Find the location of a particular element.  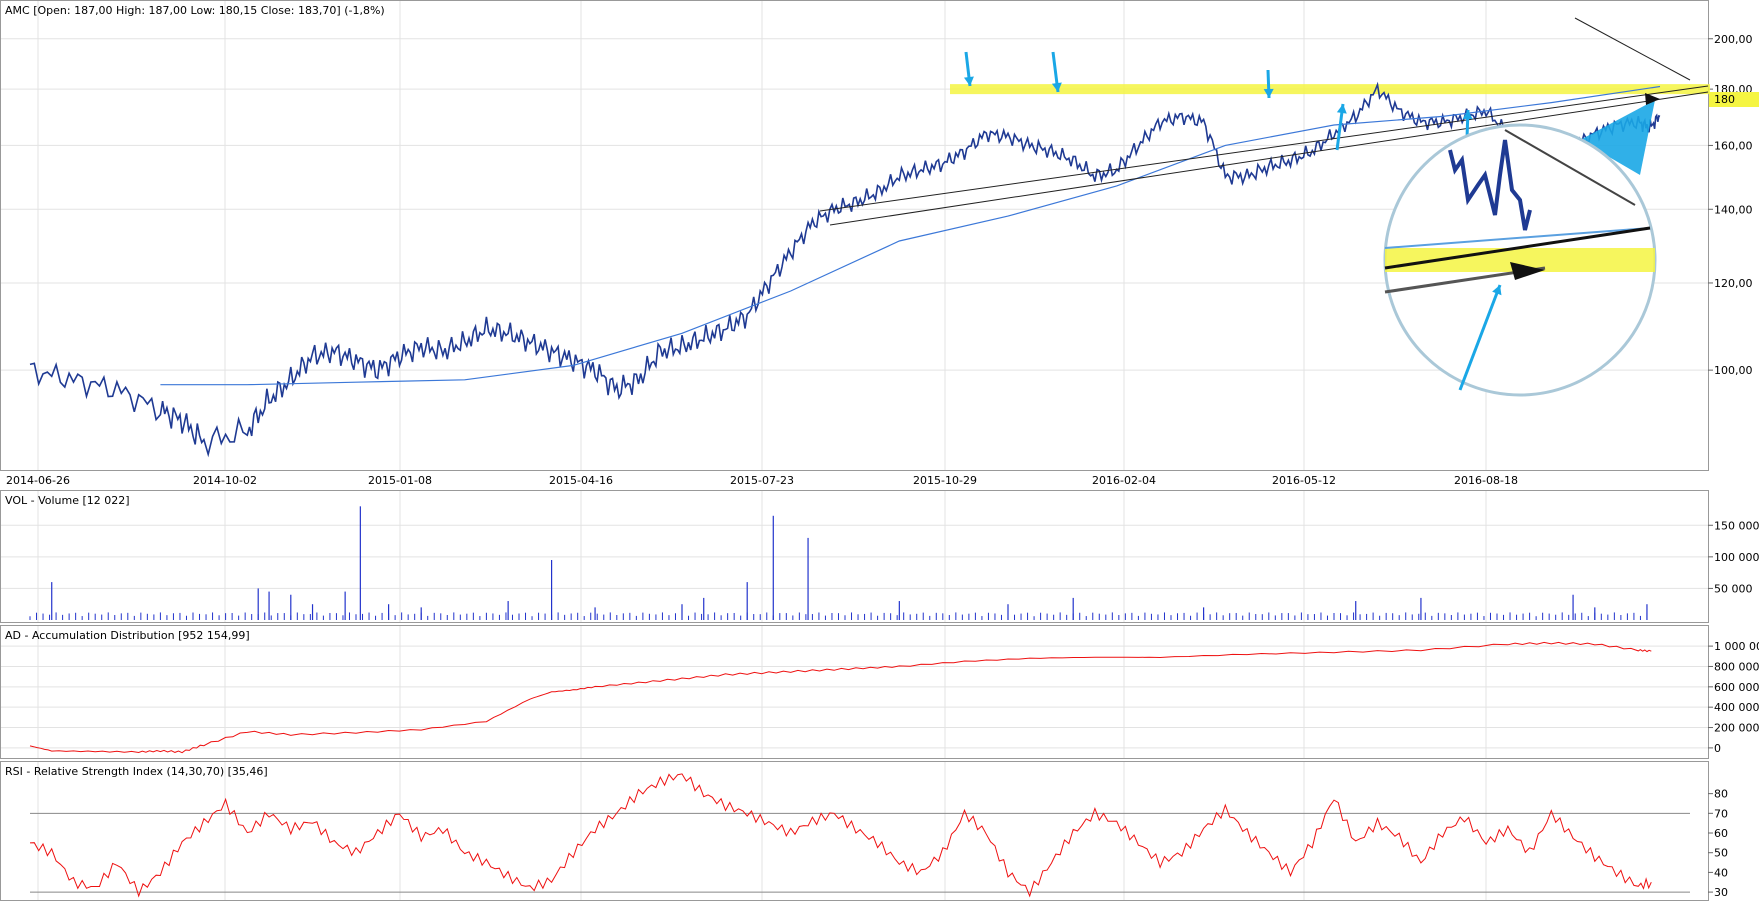

rsi-y-tick-label: 70 is located at coordinates (1721, 813).